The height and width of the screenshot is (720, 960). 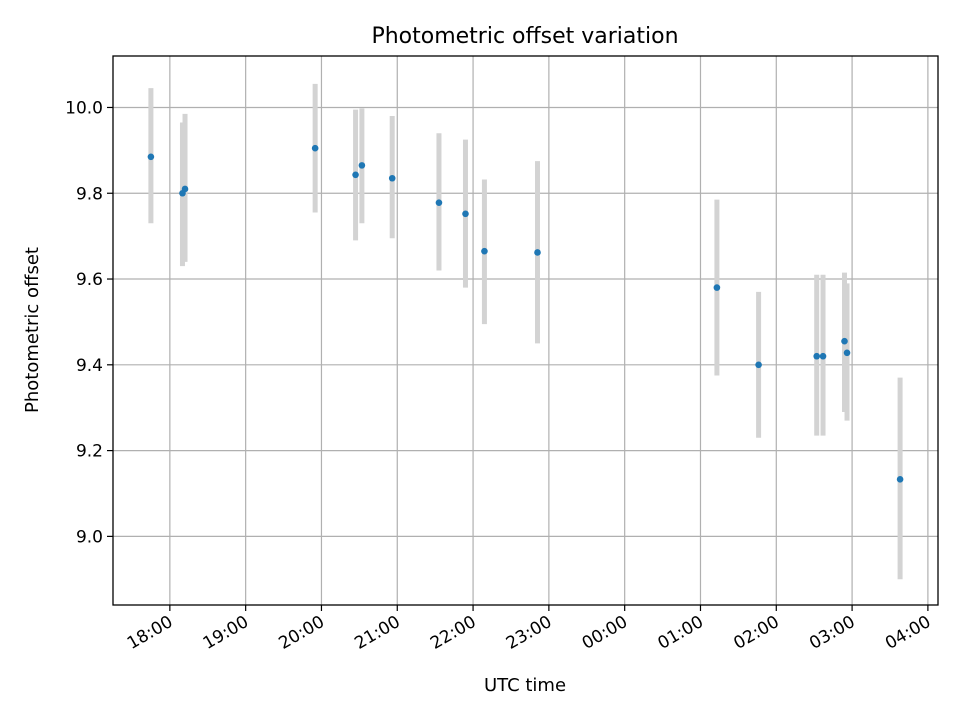 I want to click on y-axis-label: Photometric offset, so click(x=32, y=330).